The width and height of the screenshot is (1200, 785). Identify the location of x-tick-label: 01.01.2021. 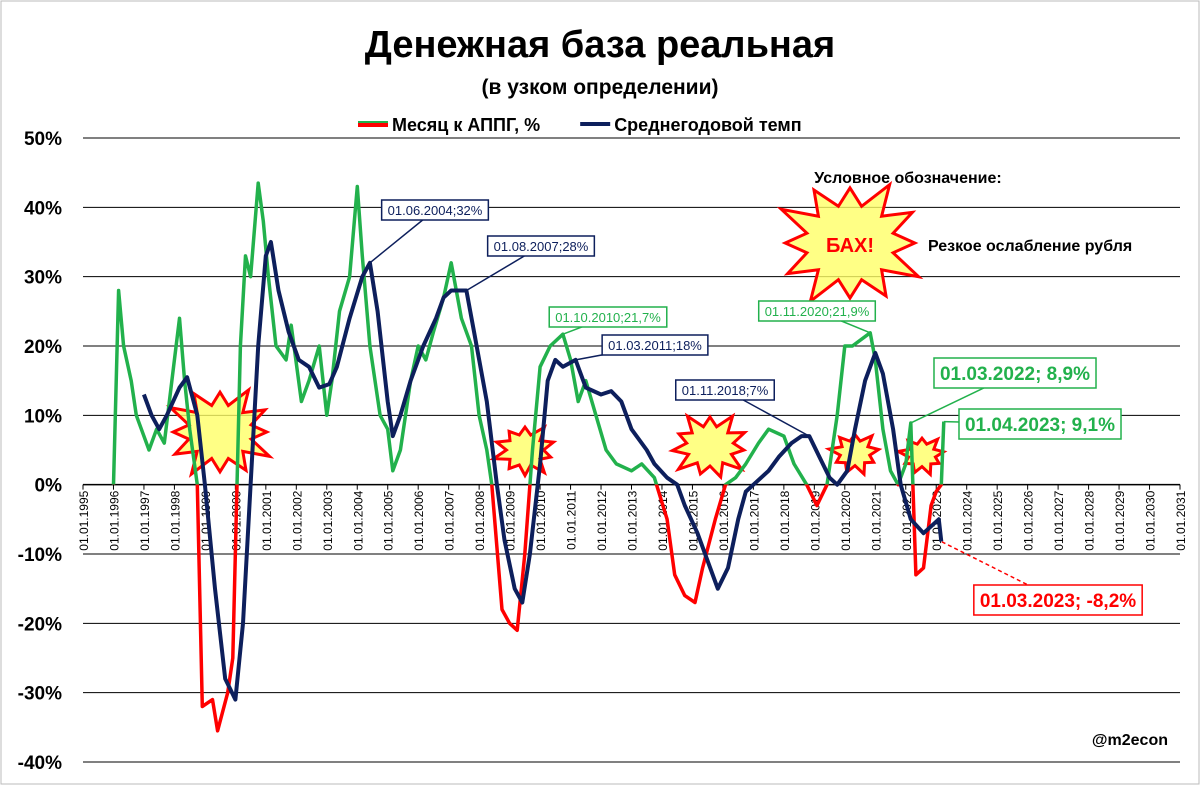
(876, 520).